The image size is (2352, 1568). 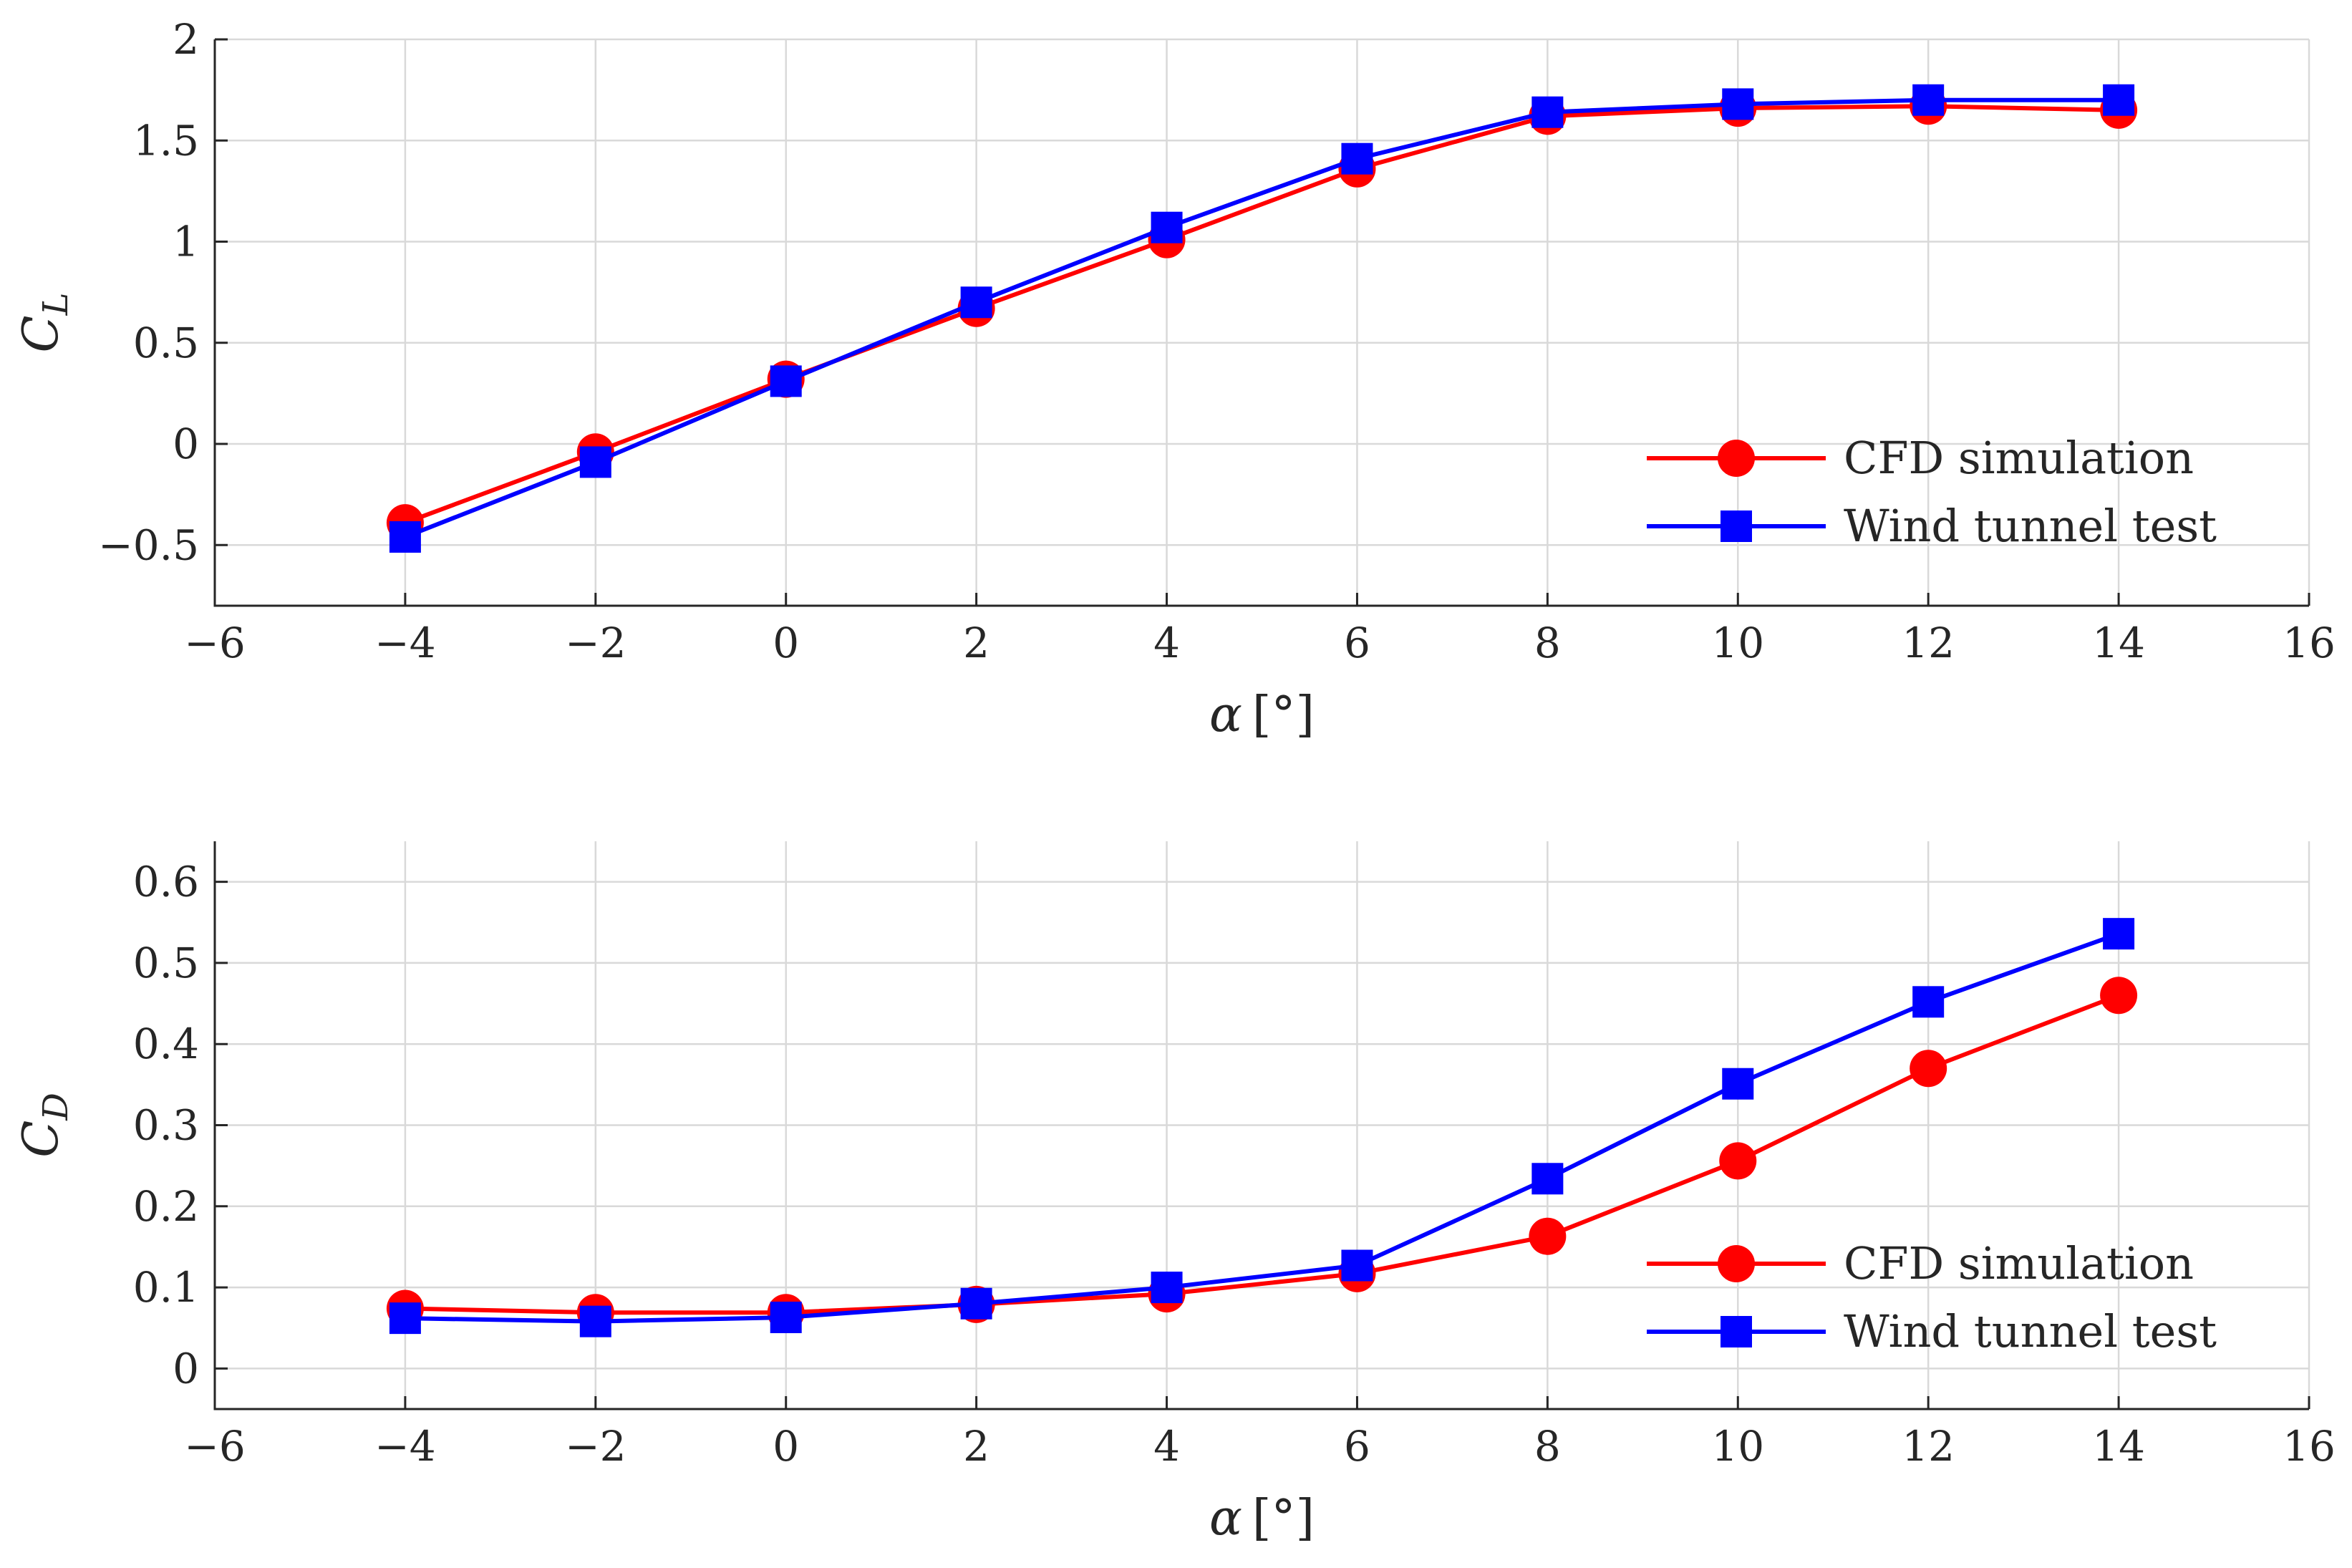 I want to click on y-axis-title: CD, so click(x=44, y=1125).